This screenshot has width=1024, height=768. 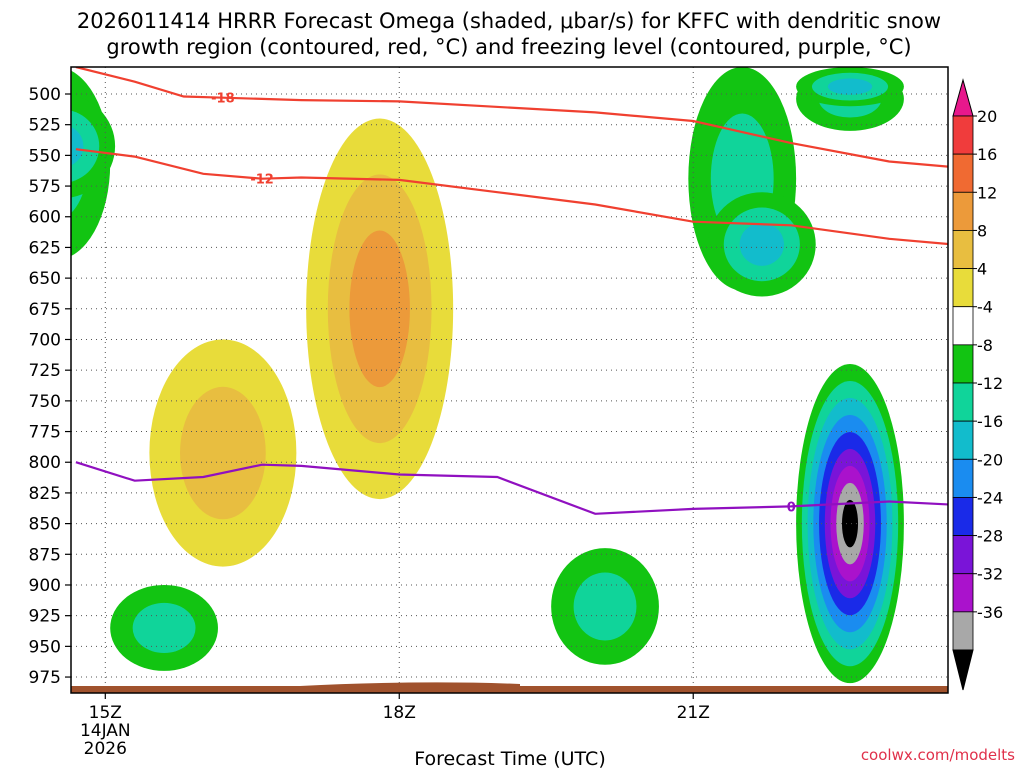 I want to click on colorbar-label: 20, so click(x=987, y=116).